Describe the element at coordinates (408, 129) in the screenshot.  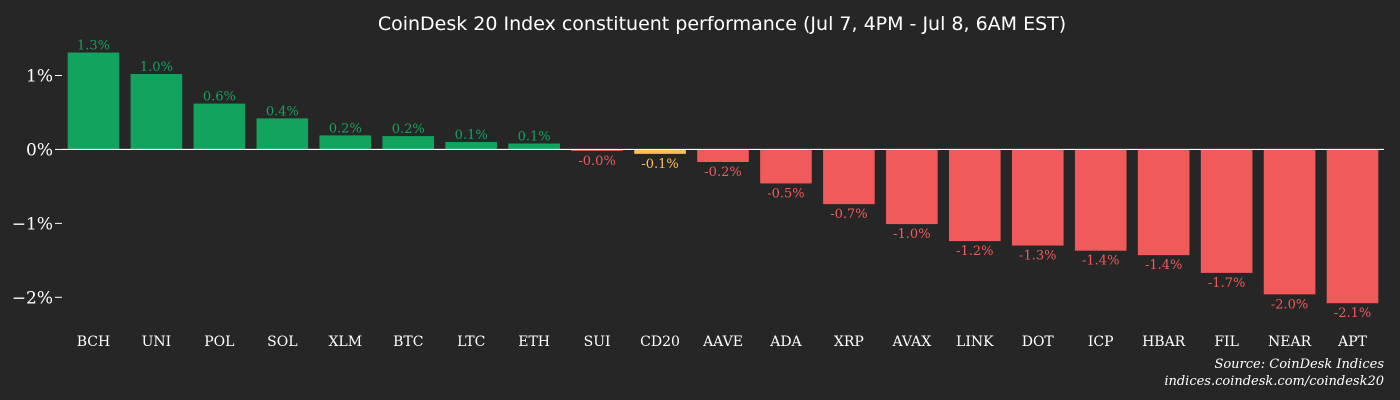
I see `data-label-btc: 0.2%` at that location.